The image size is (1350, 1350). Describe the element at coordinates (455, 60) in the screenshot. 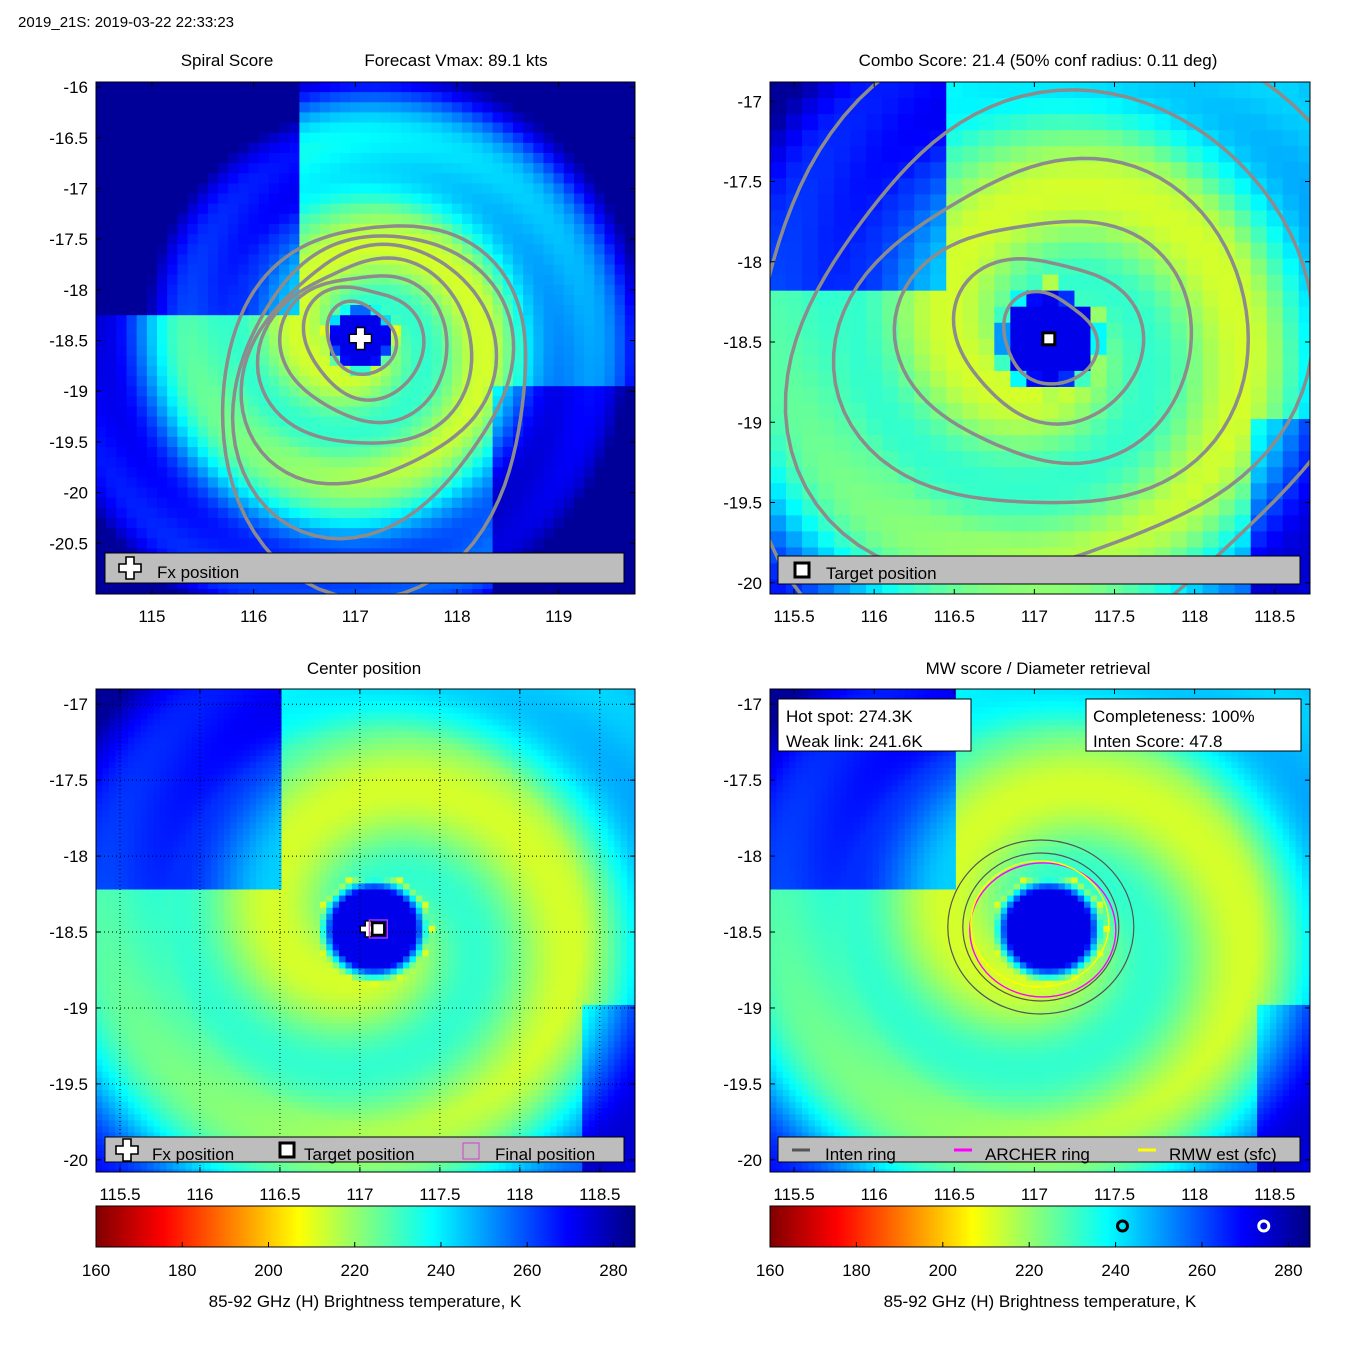

I see `panel-spiral-subtitle: Forecast Vmax: 89.1 kts` at that location.